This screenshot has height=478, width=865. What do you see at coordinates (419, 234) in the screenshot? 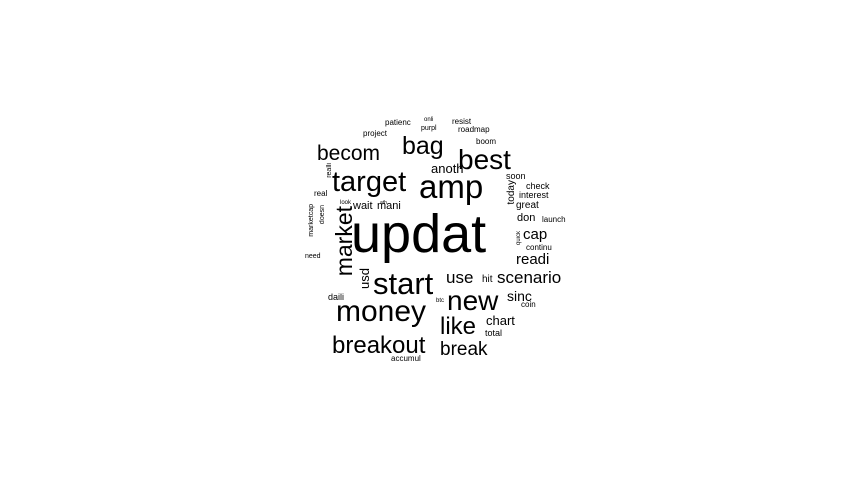
I see `word-updat: updat` at bounding box center [419, 234].